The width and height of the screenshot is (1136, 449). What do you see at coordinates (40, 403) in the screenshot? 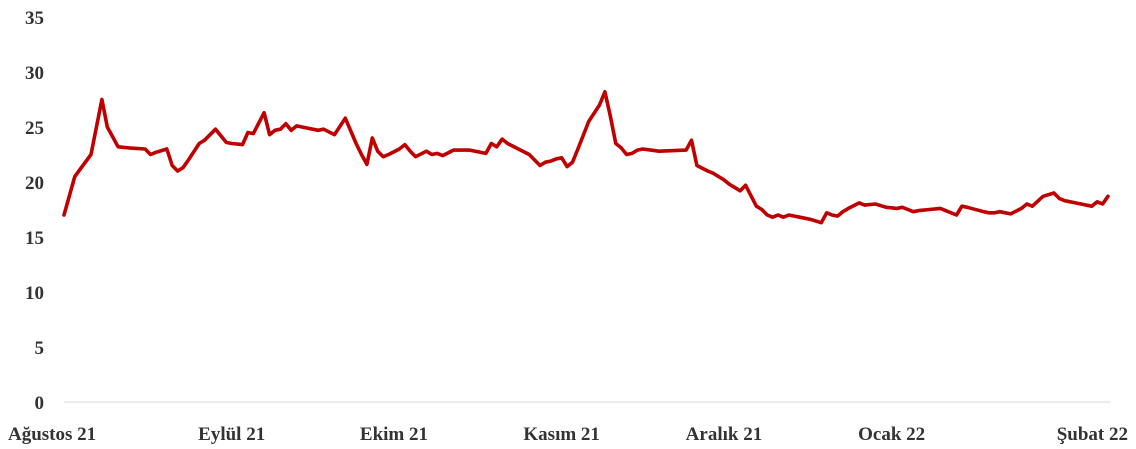
I see `y-tick-label: 0` at bounding box center [40, 403].